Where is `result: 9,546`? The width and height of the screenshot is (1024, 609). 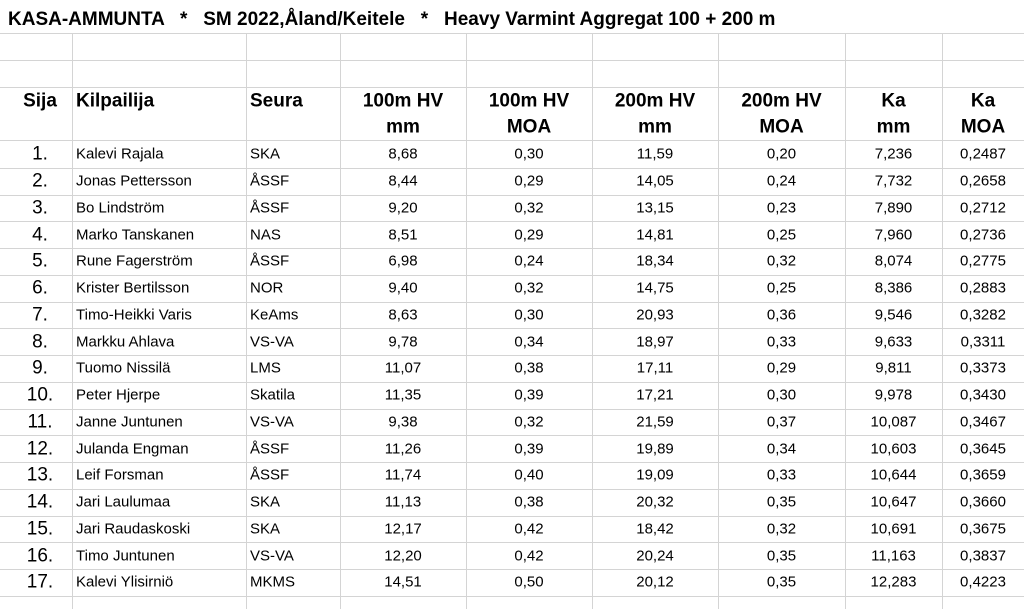
result: 9,546 is located at coordinates (893, 315).